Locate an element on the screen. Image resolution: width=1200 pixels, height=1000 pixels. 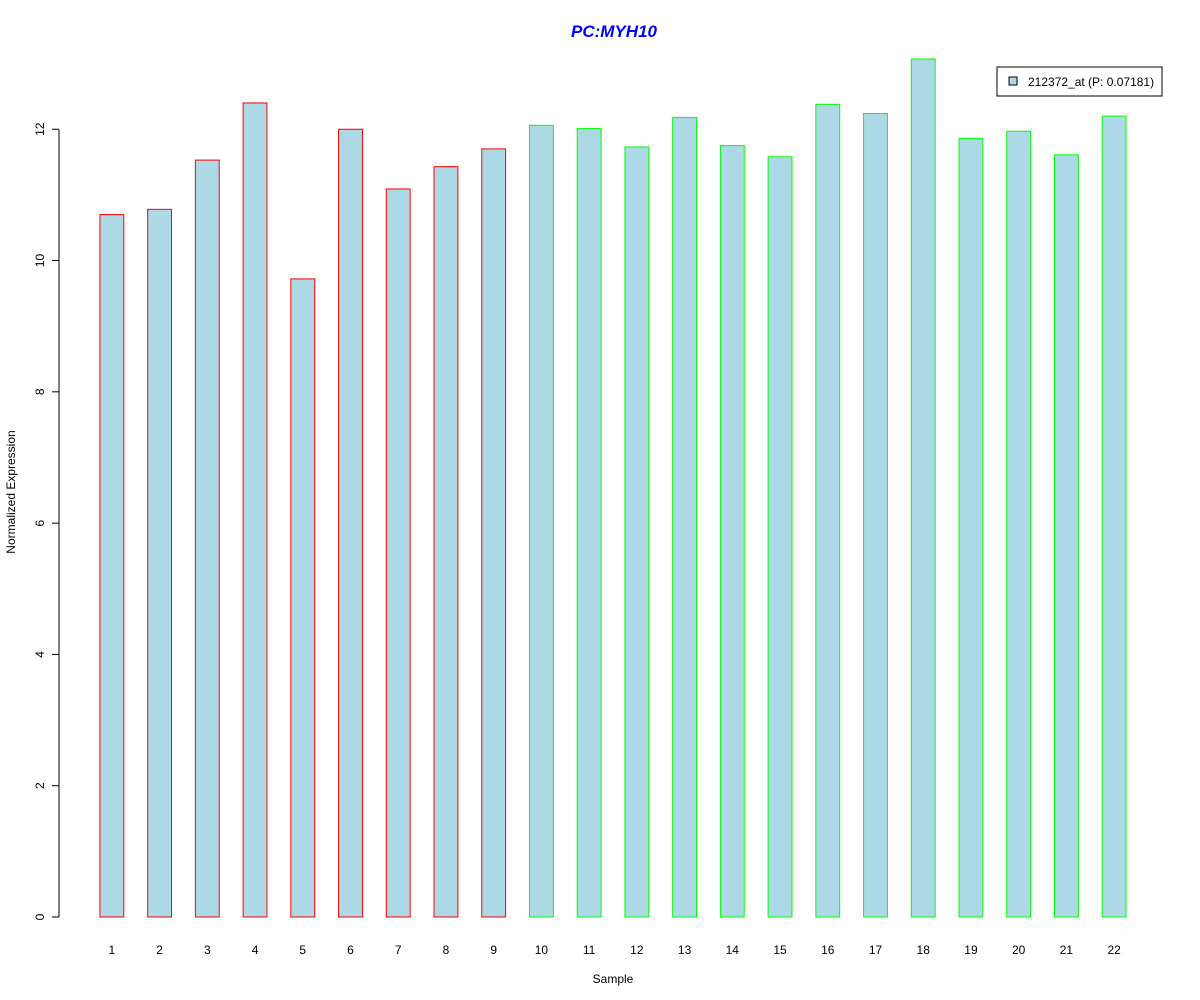
x-tick-label: 16 is located at coordinates (828, 950).